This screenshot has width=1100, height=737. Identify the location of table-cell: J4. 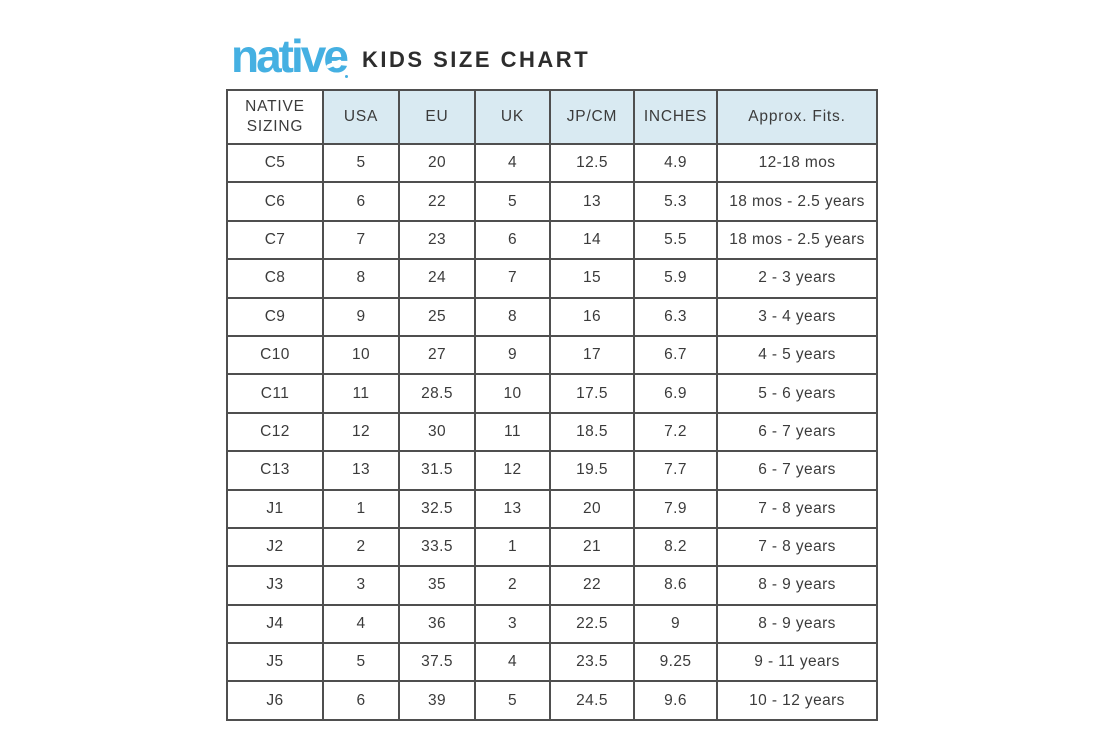
(275, 624).